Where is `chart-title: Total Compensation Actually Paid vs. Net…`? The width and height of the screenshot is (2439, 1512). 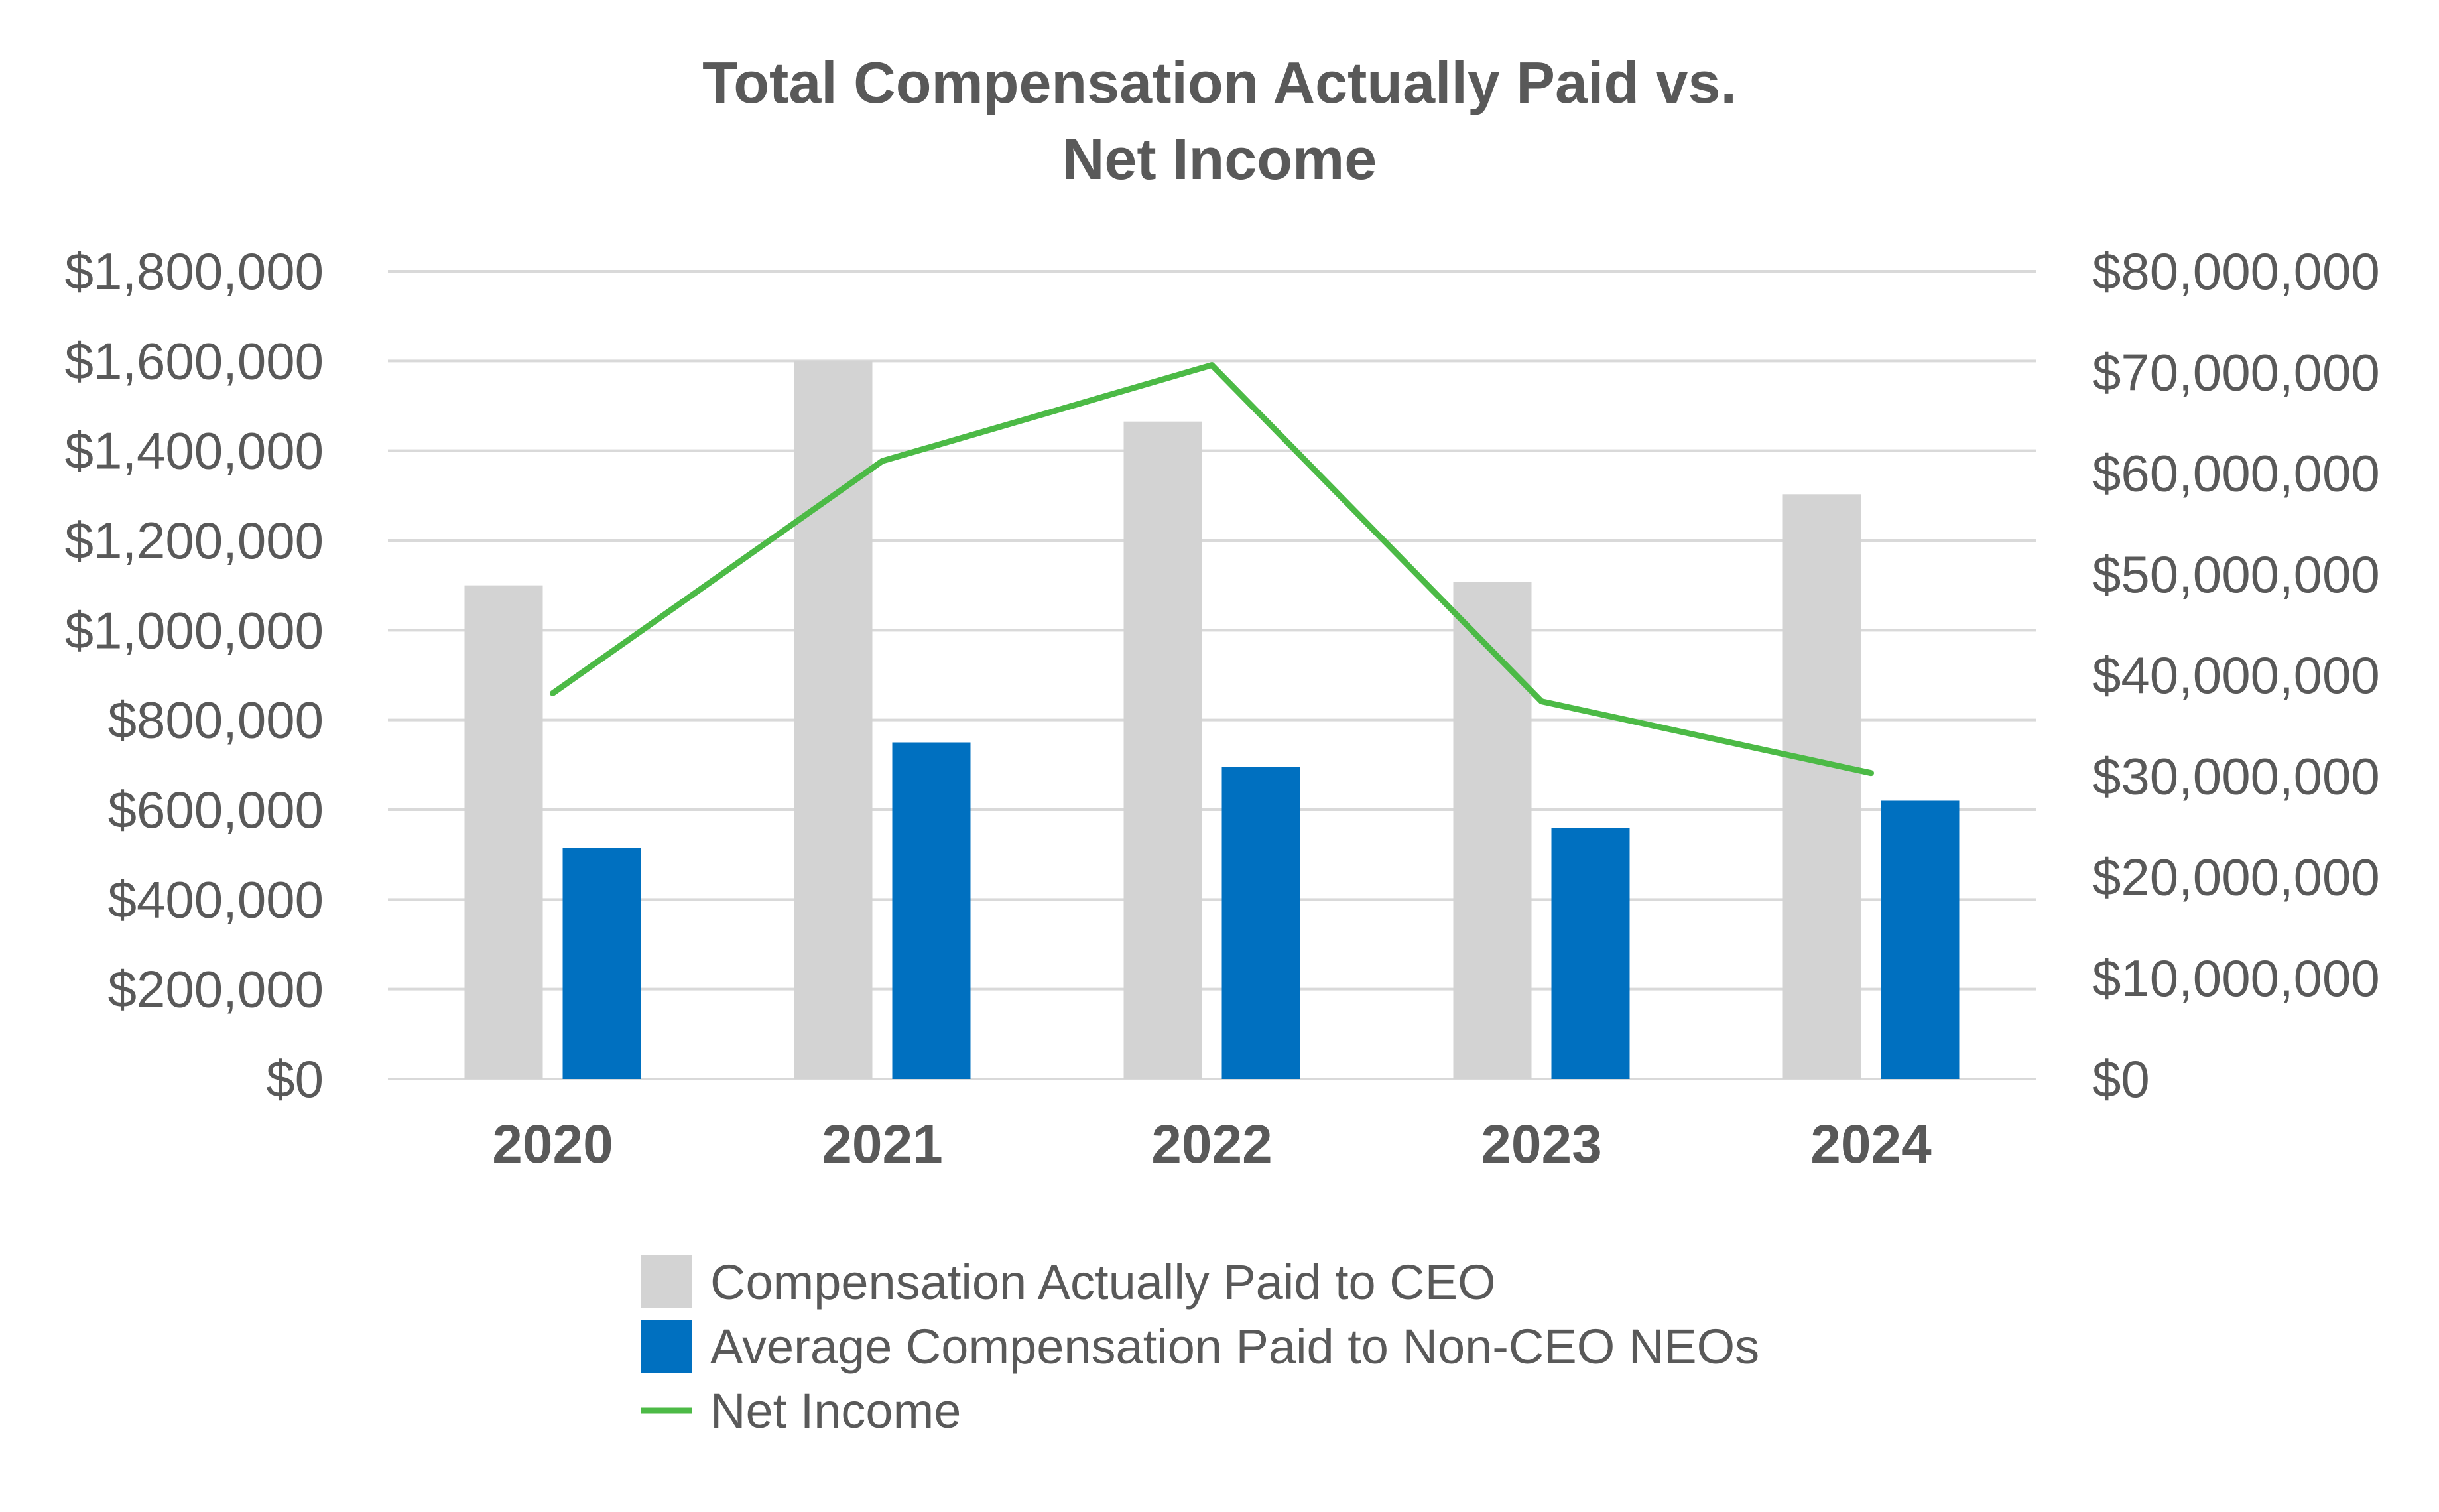
chart-title: Total Compensation Actually Paid vs. Net… is located at coordinates (1219, 121).